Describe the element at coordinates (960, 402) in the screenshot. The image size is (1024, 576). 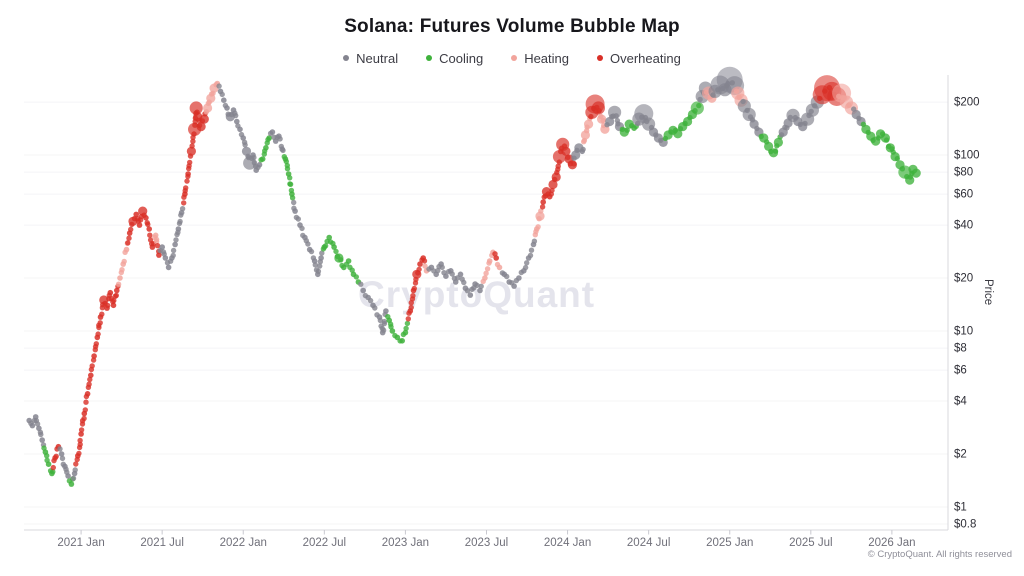
I see `y-tick-label: $4` at that location.